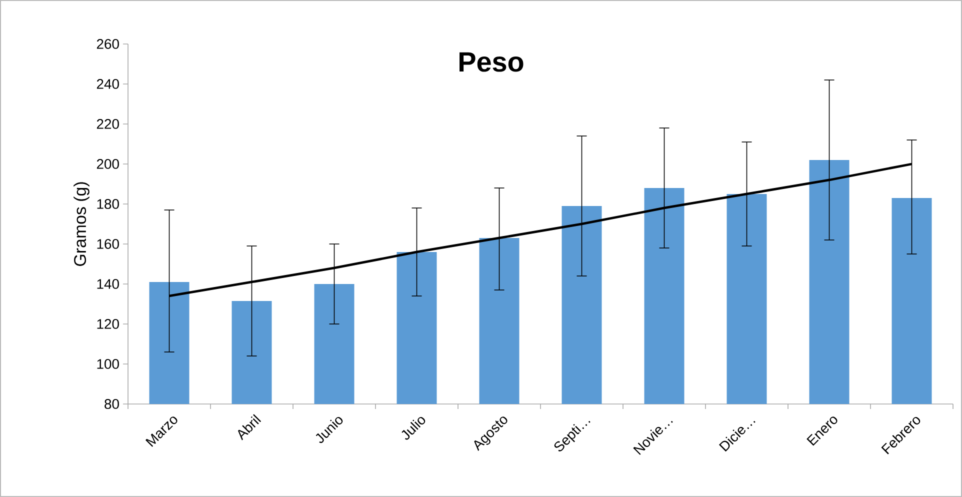 The image size is (962, 497). Describe the element at coordinates (108, 204) in the screenshot. I see `y-tick-label: 180` at that location.